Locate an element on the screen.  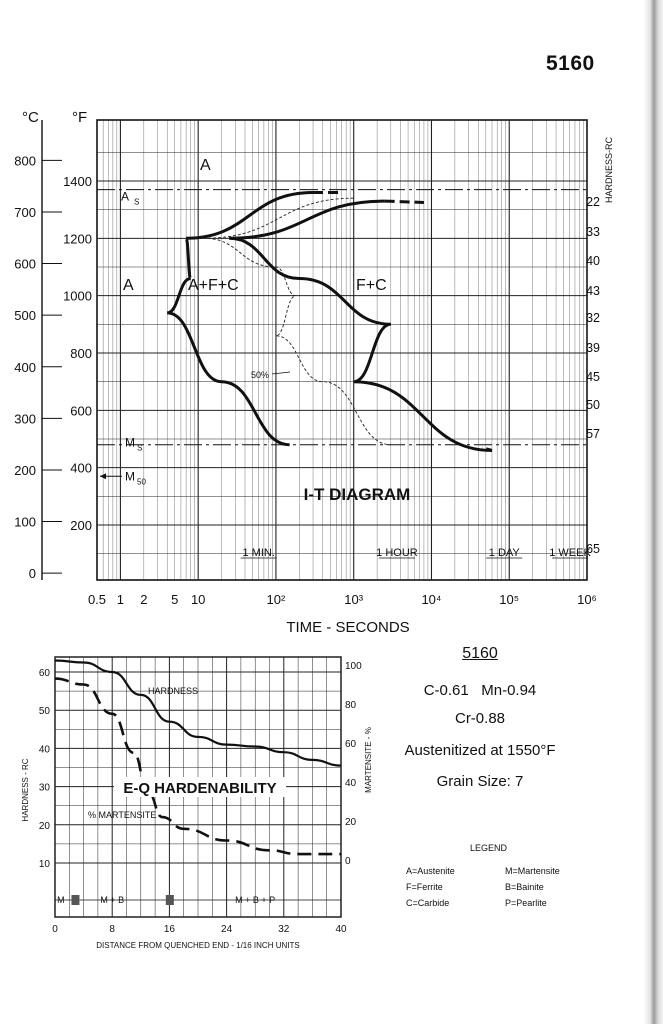
hardness-axis-label: HARDNESS-RC is located at coordinates (609, 170).